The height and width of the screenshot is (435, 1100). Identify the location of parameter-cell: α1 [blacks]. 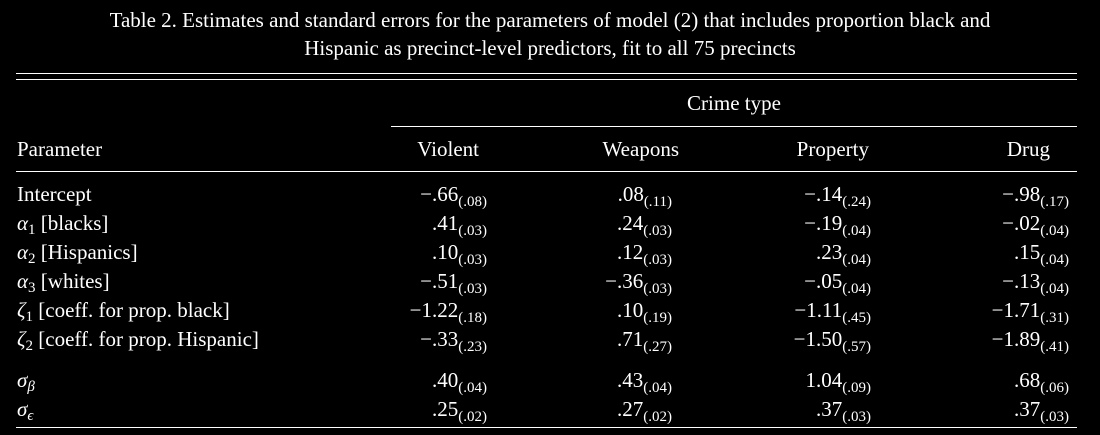
(62, 224).